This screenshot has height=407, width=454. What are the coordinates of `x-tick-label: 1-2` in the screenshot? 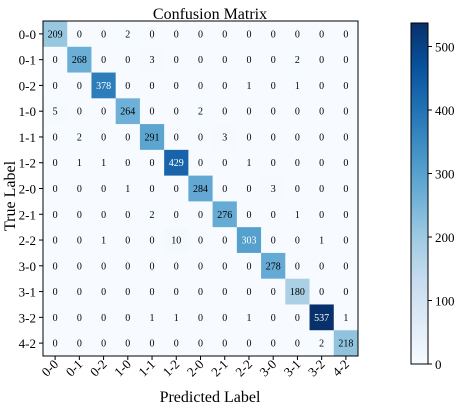 It's located at (171, 368).